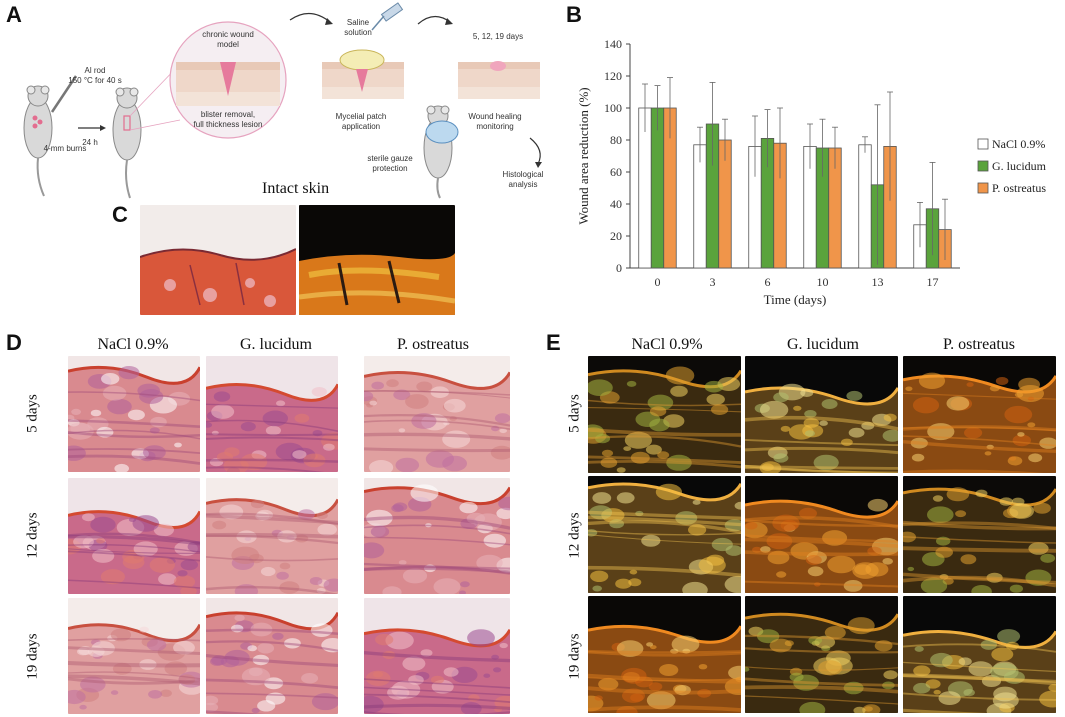 This screenshot has width=1065, height=717. Describe the element at coordinates (228, 44) in the screenshot. I see `chronic-model-line2: model` at that location.